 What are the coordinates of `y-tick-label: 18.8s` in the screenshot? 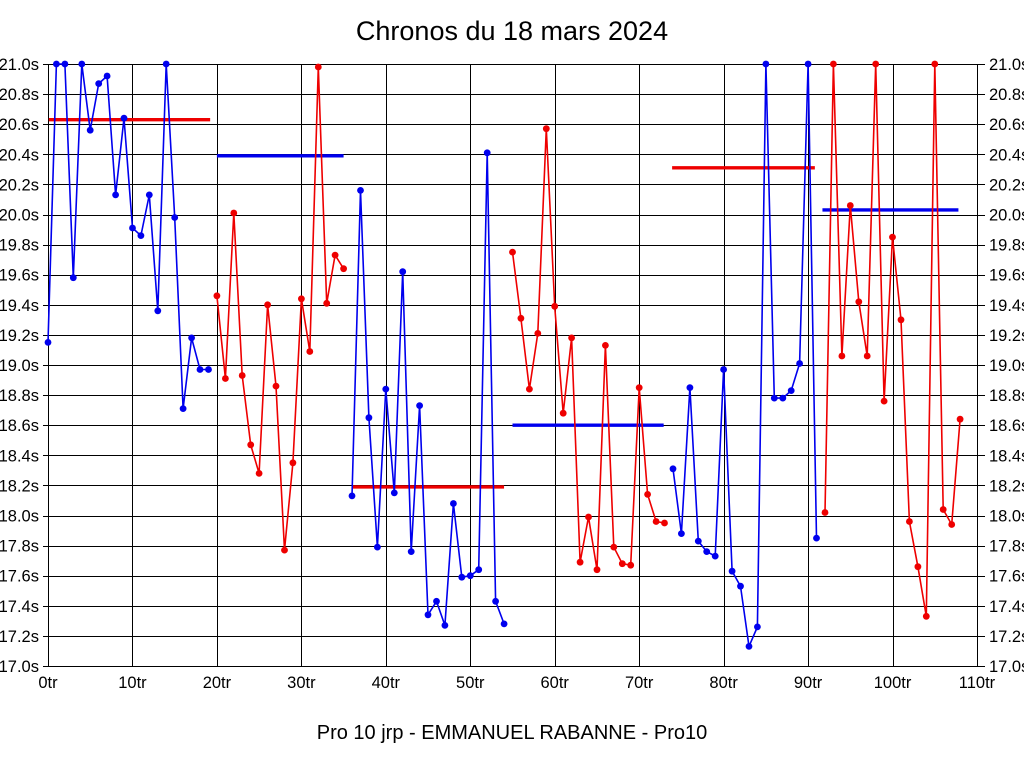 It's located at (19, 396).